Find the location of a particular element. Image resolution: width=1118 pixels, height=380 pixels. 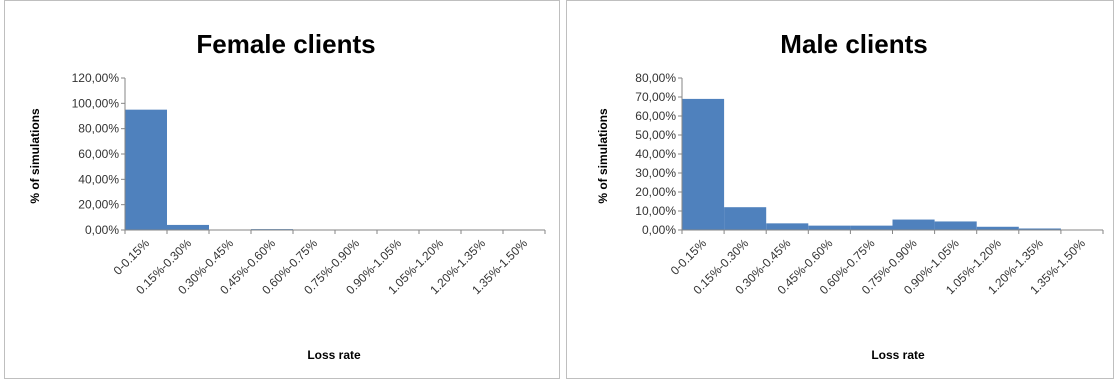

y-tick-label: 50,00% is located at coordinates (655, 135).